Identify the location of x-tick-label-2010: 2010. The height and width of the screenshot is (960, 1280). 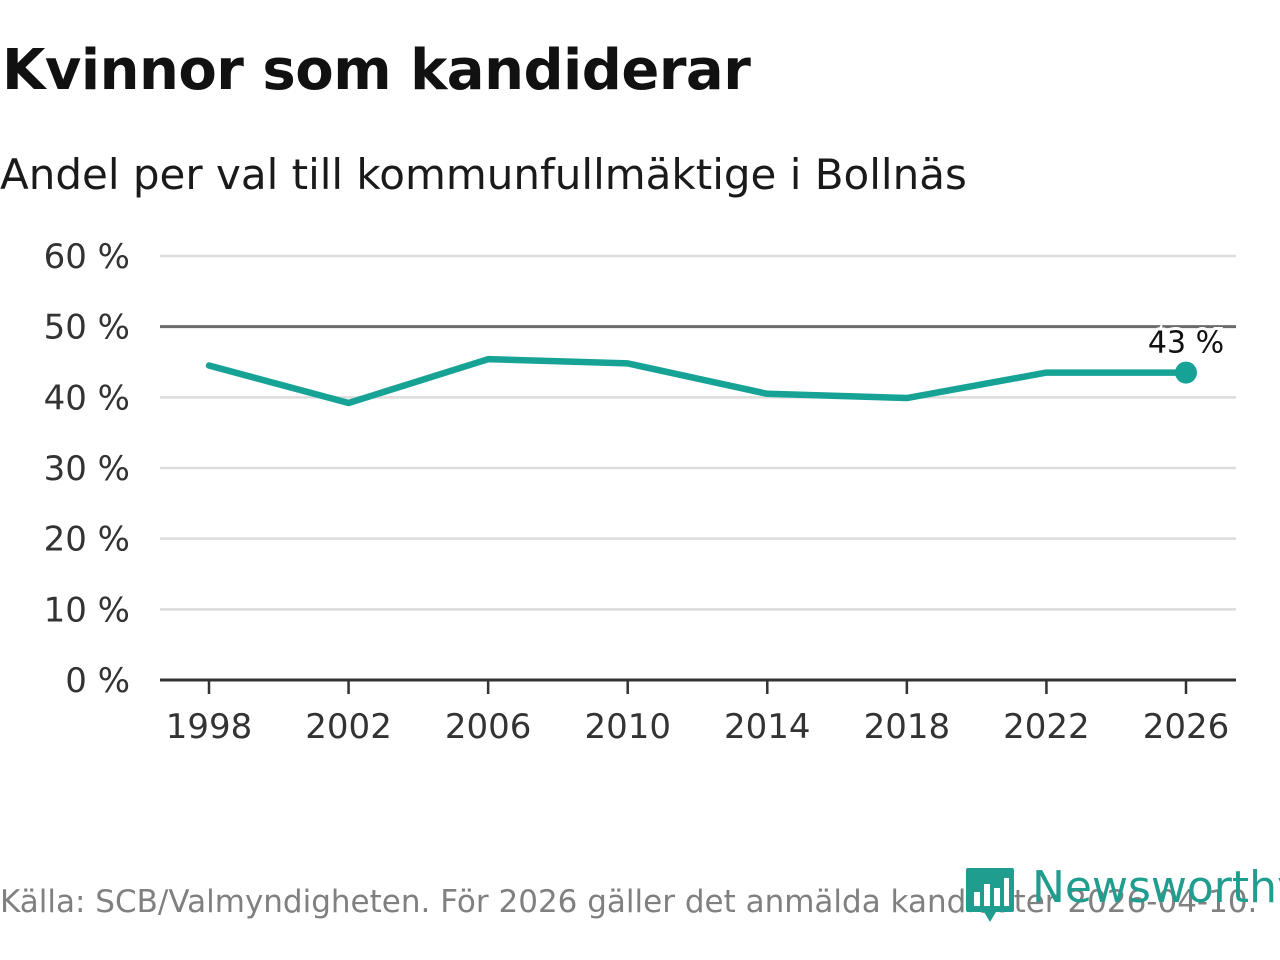
(627, 727).